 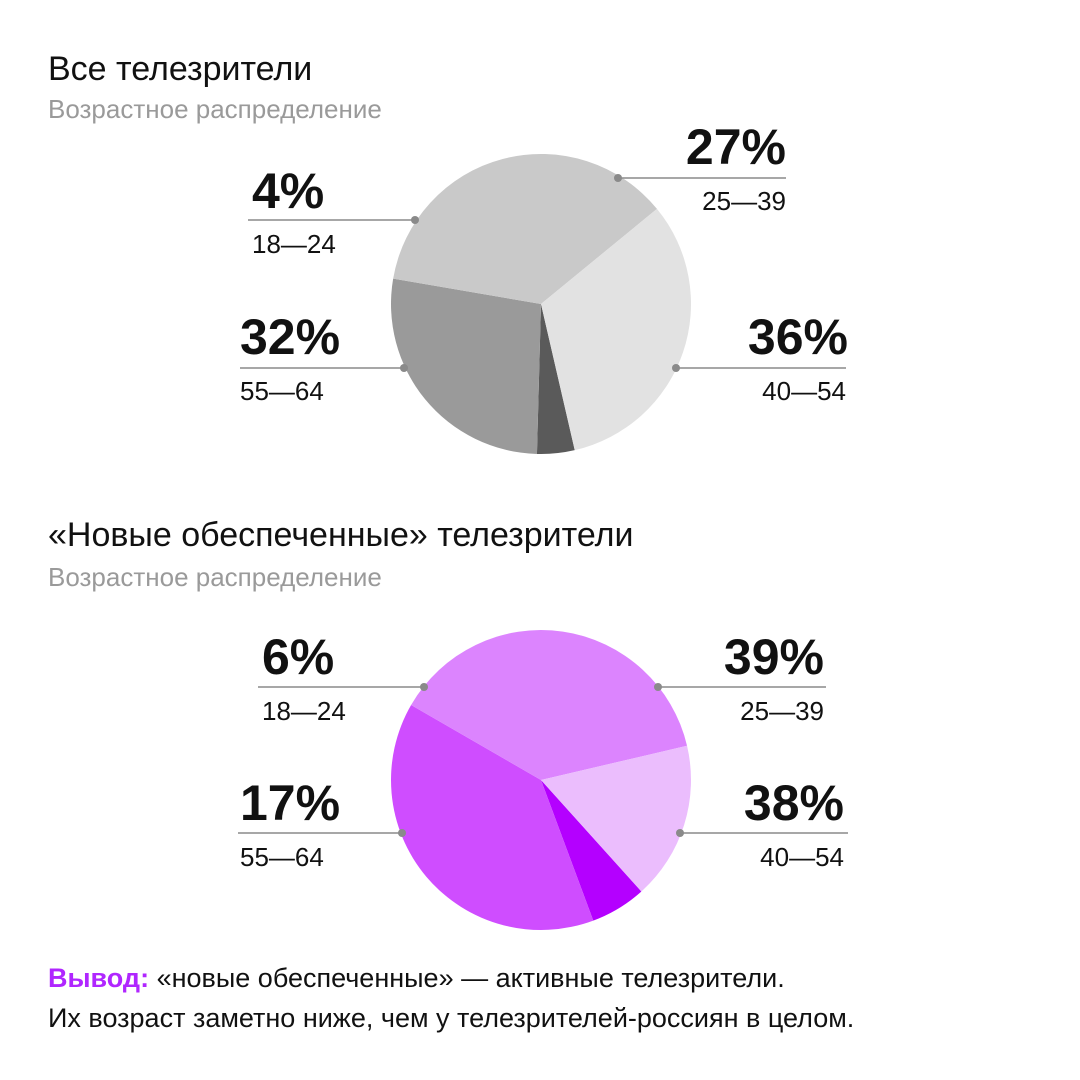 What do you see at coordinates (215, 109) in the screenshot?
I see `chart-1-subtitle: Возрастное распределение` at bounding box center [215, 109].